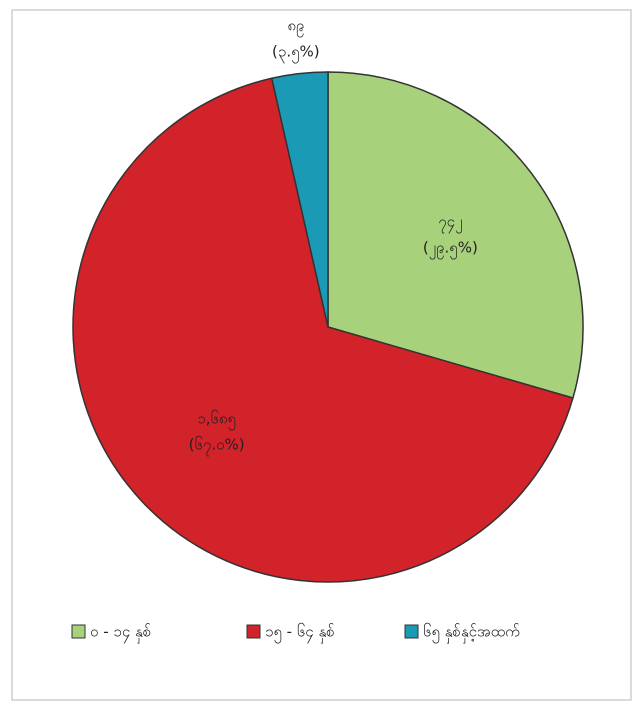  I want to click on value-label: ၇၄၂, so click(450, 223).